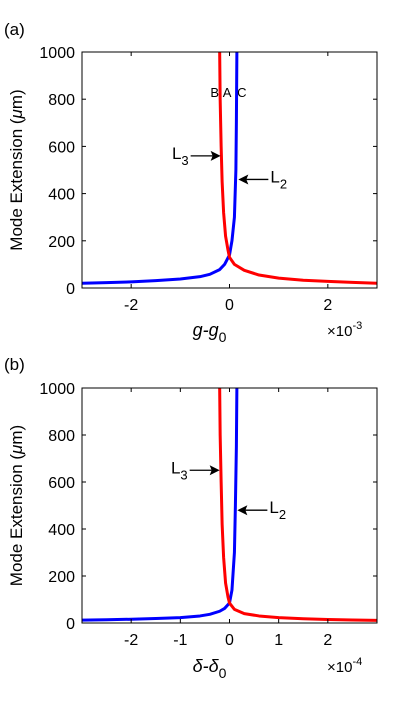 The image size is (415, 708). Describe the element at coordinates (278, 640) in the screenshot. I see `x-tick-label: 1` at that location.